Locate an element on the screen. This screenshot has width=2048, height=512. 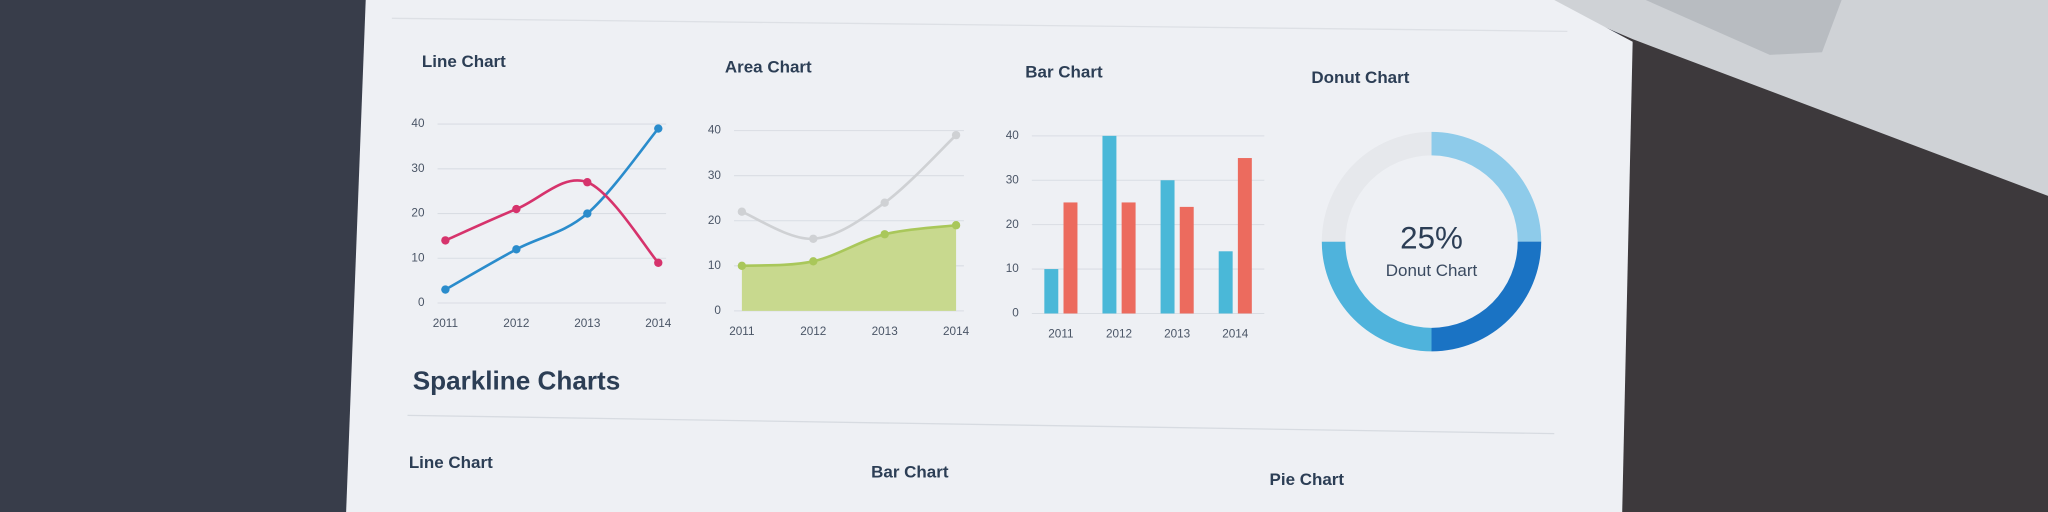
chart-title: Area Chart is located at coordinates (768, 66).